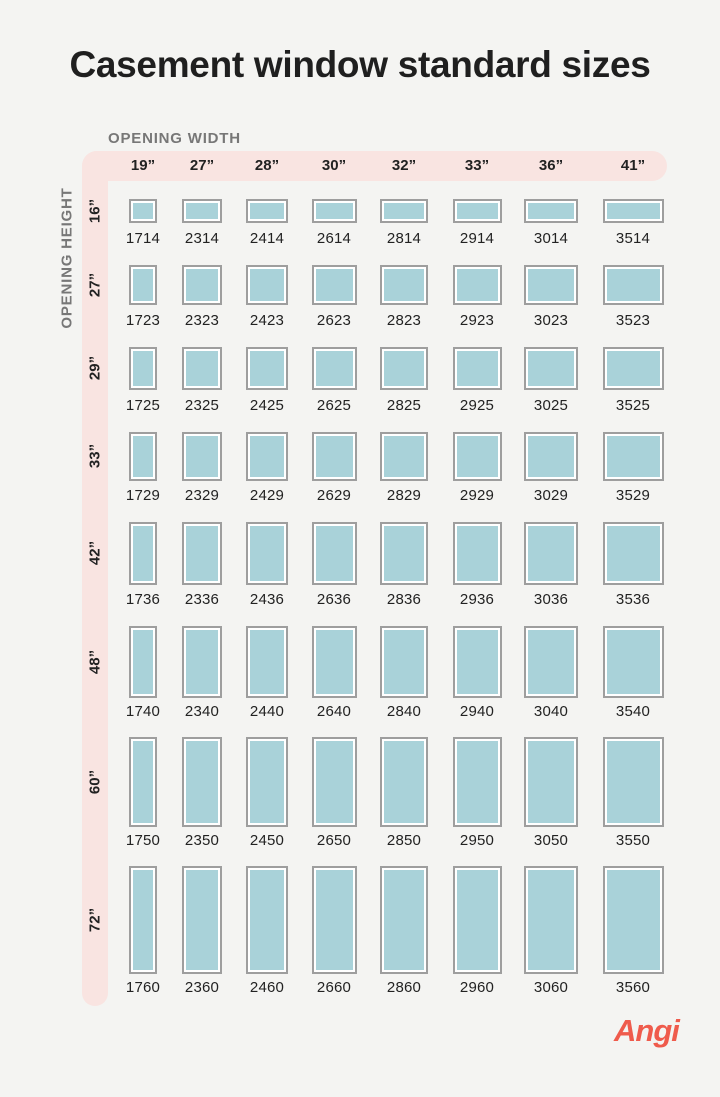 The image size is (720, 1097). Describe the element at coordinates (202, 165) in the screenshot. I see `width-header-1: 27”` at that location.